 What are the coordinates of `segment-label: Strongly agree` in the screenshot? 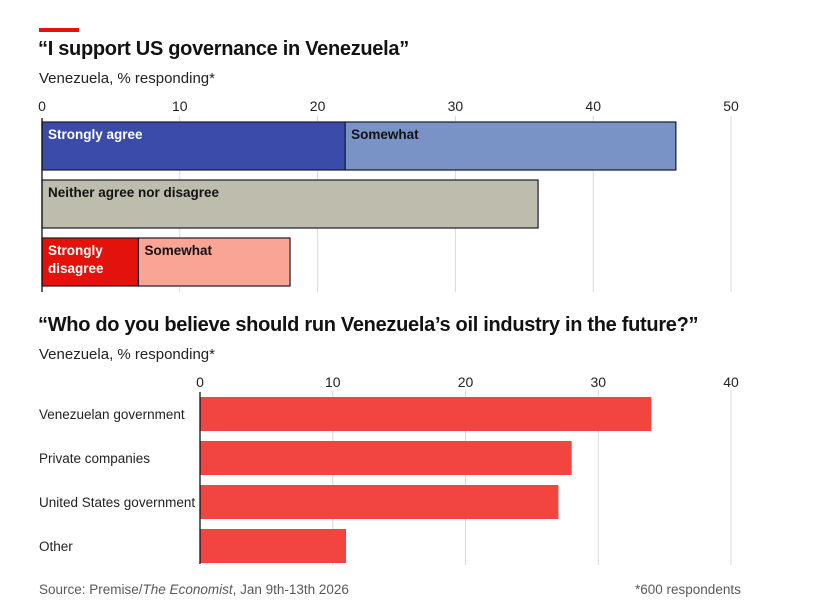 It's located at (95, 134).